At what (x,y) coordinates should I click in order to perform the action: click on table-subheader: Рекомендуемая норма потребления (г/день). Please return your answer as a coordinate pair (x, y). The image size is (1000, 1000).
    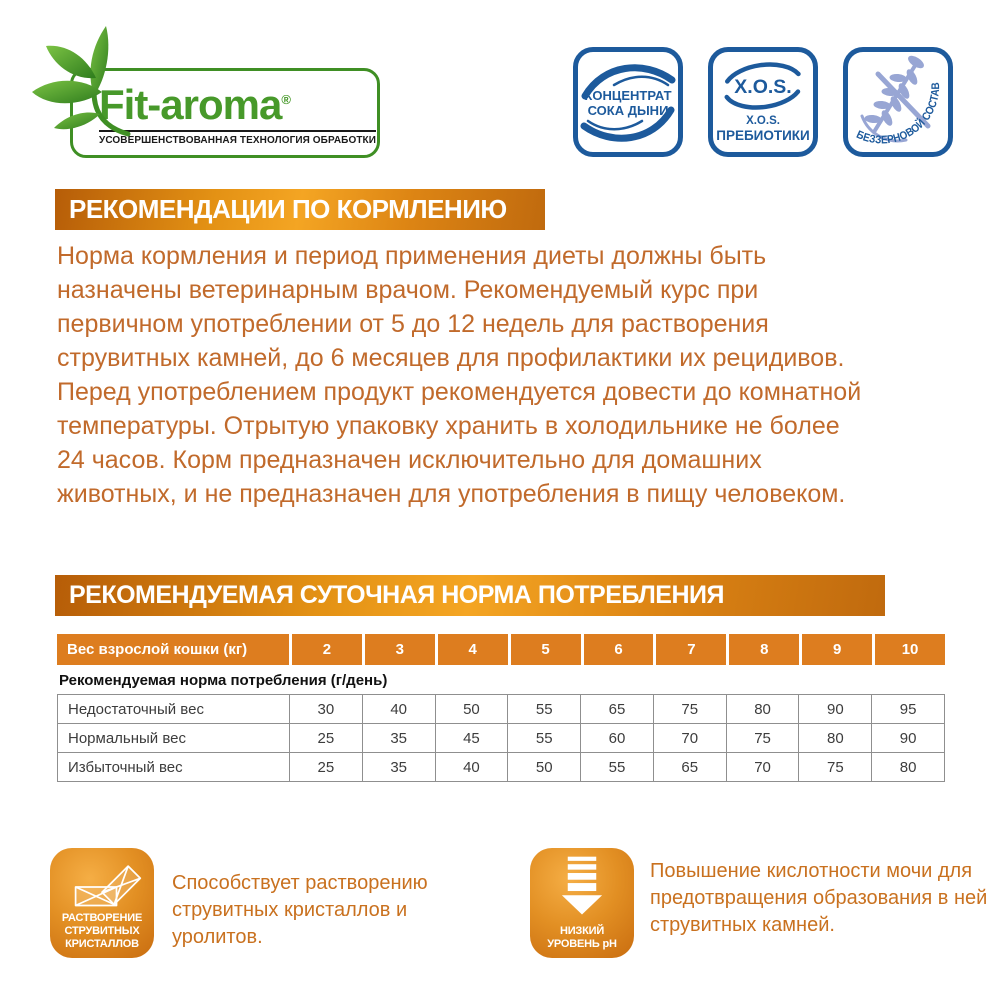
    Looking at the image, I should click on (223, 680).